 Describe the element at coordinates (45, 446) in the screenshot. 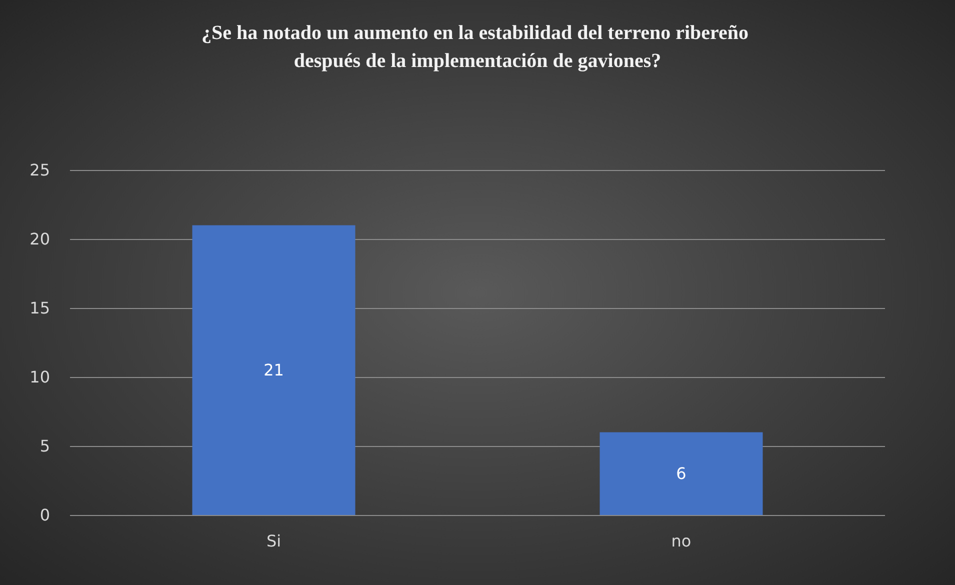

I see `y-tick-label: 5` at that location.